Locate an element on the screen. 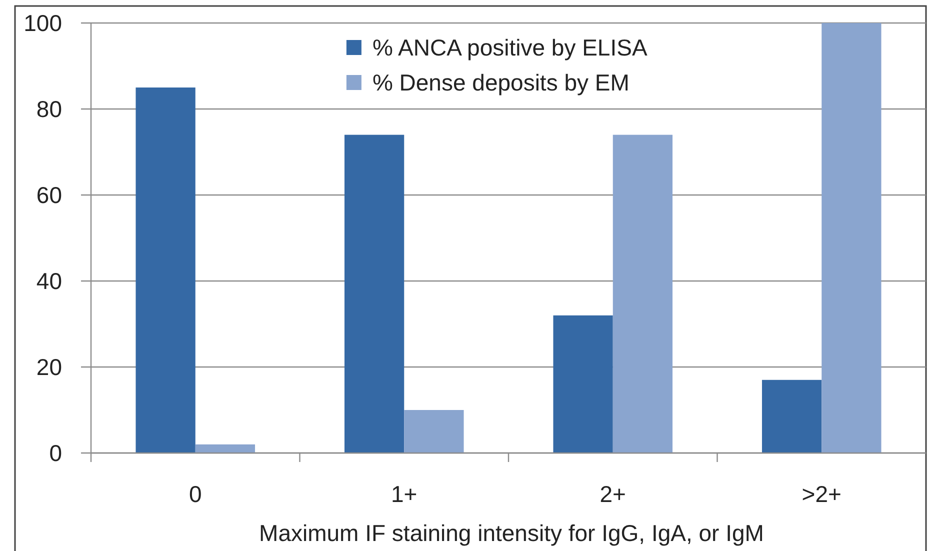  x-tick-label: 0 is located at coordinates (195, 494).